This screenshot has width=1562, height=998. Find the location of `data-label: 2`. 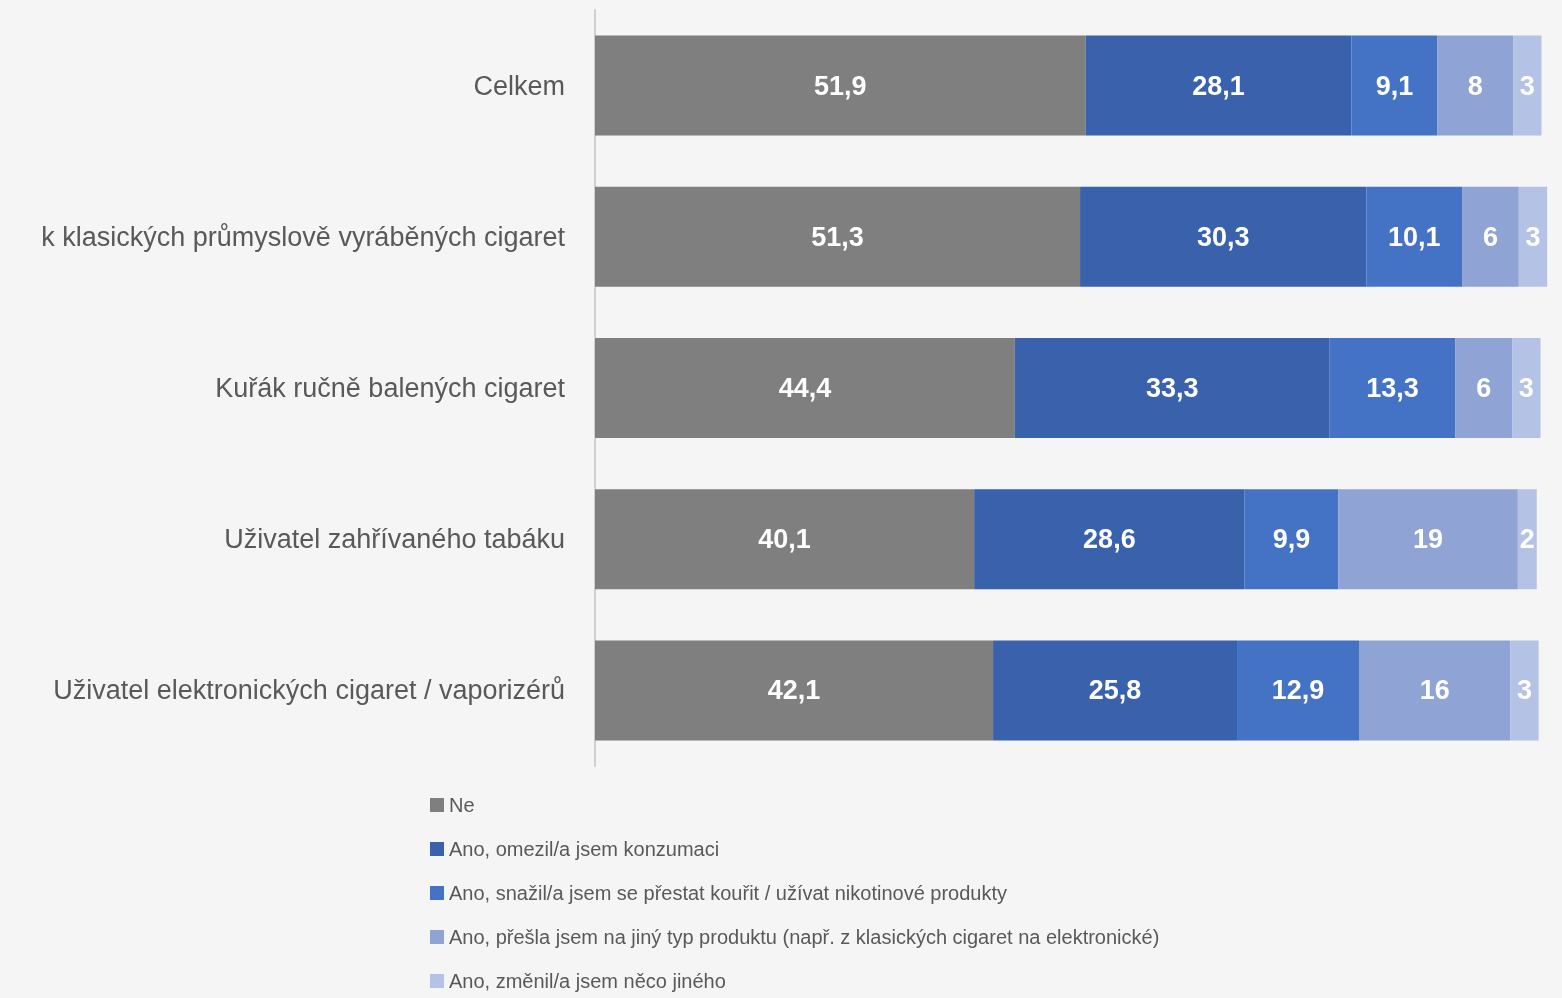

data-label: 2 is located at coordinates (1527, 539).